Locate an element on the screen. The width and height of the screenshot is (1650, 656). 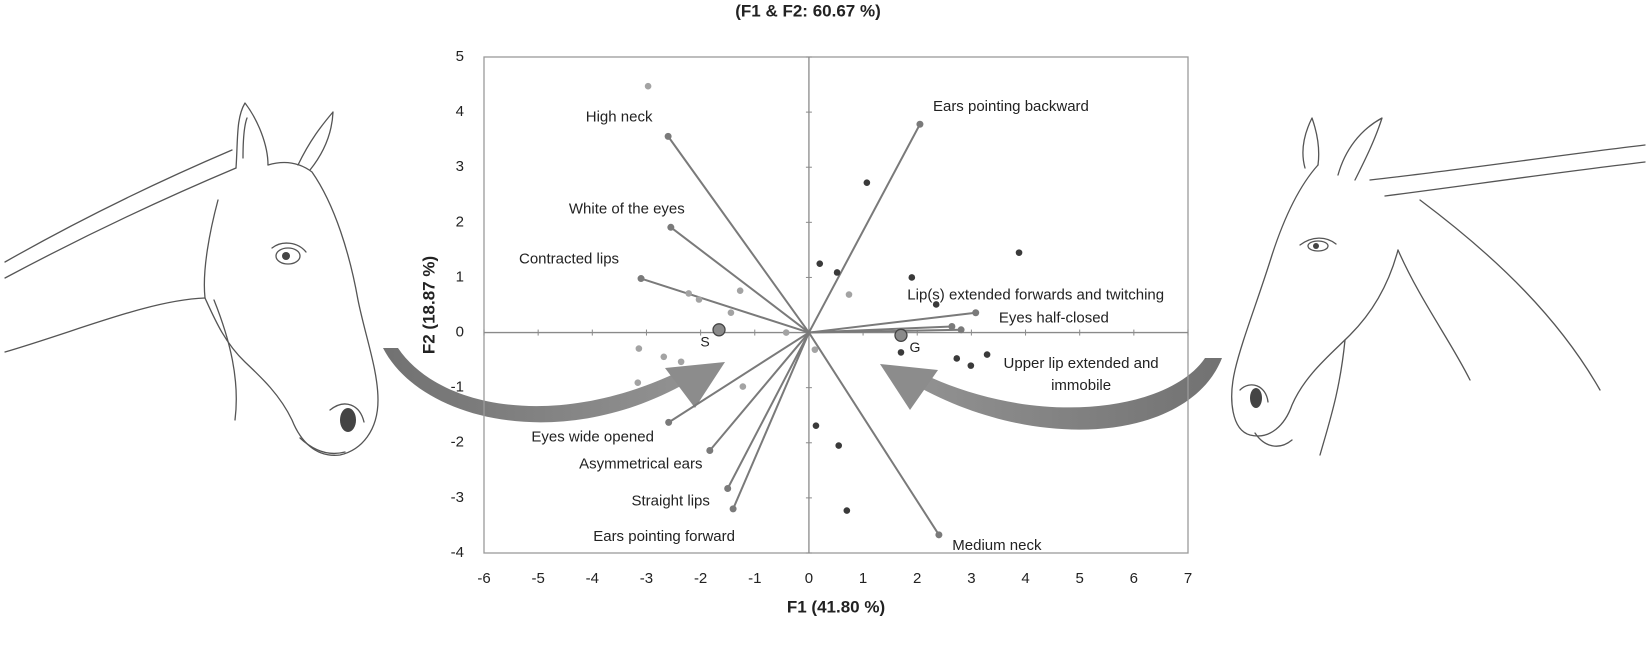
vector-label: Contracted lips is located at coordinates (569, 259).